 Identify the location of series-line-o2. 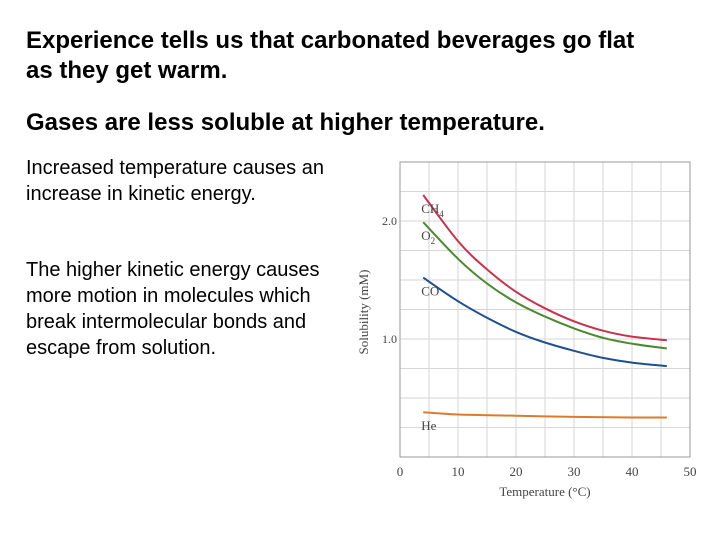
(544, 285).